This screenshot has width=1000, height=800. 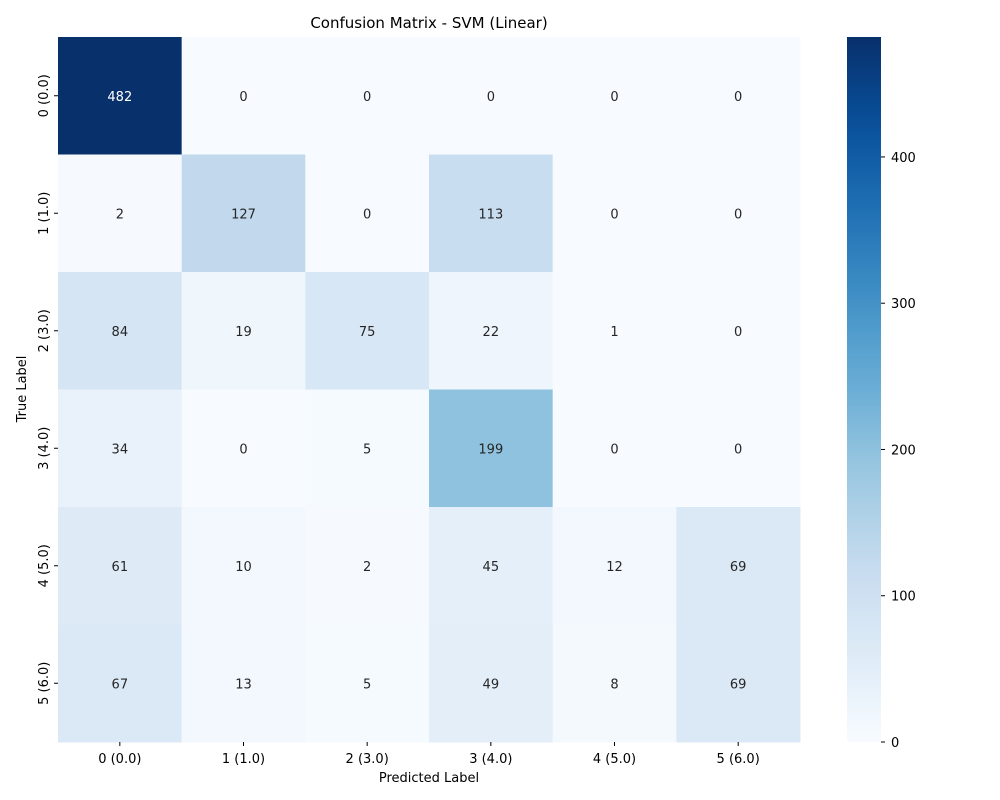 I want to click on x-tick-label: 2 (3.0), so click(x=367, y=759).